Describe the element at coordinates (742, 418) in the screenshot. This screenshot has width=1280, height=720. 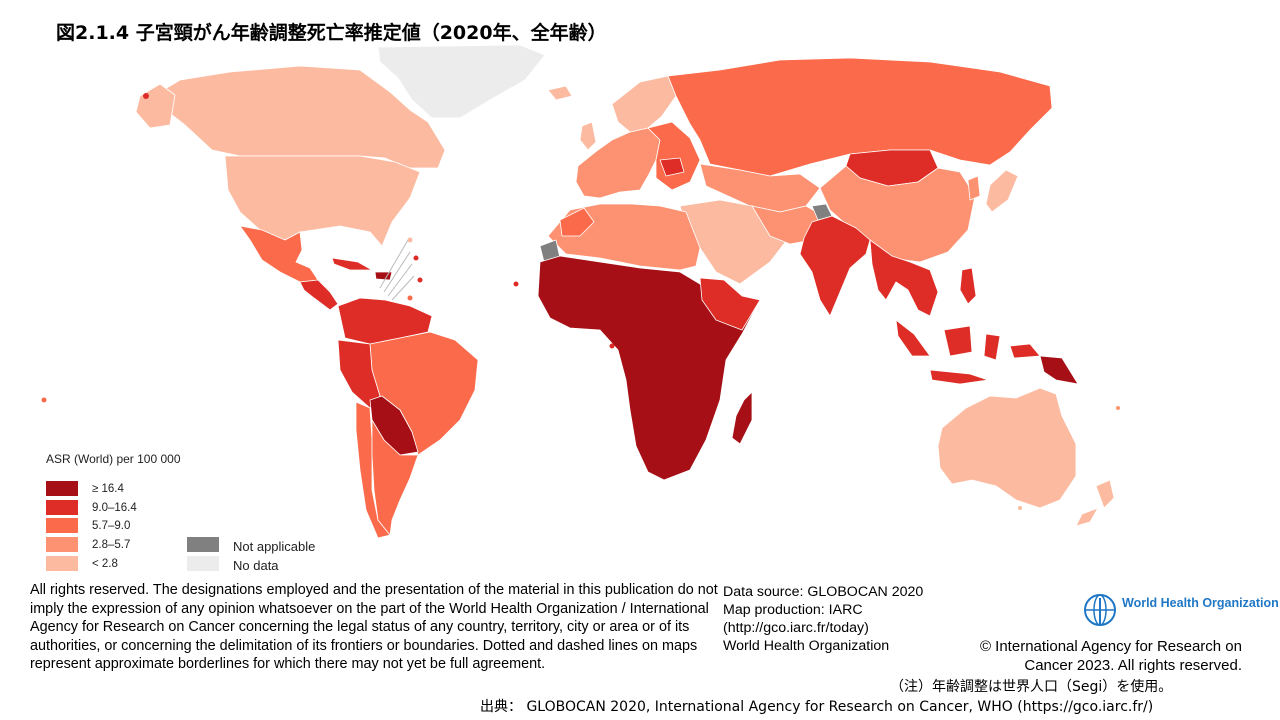
I see `region-madagascar` at that location.